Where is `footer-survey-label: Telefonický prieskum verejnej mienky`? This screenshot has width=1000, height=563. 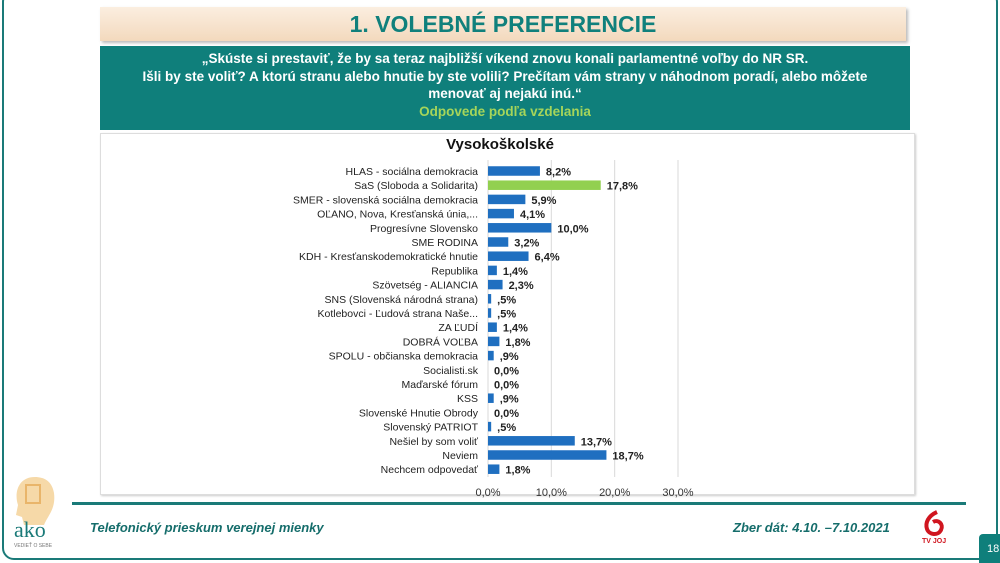
footer-survey-label: Telefonický prieskum verejnej mienky is located at coordinates (207, 527).